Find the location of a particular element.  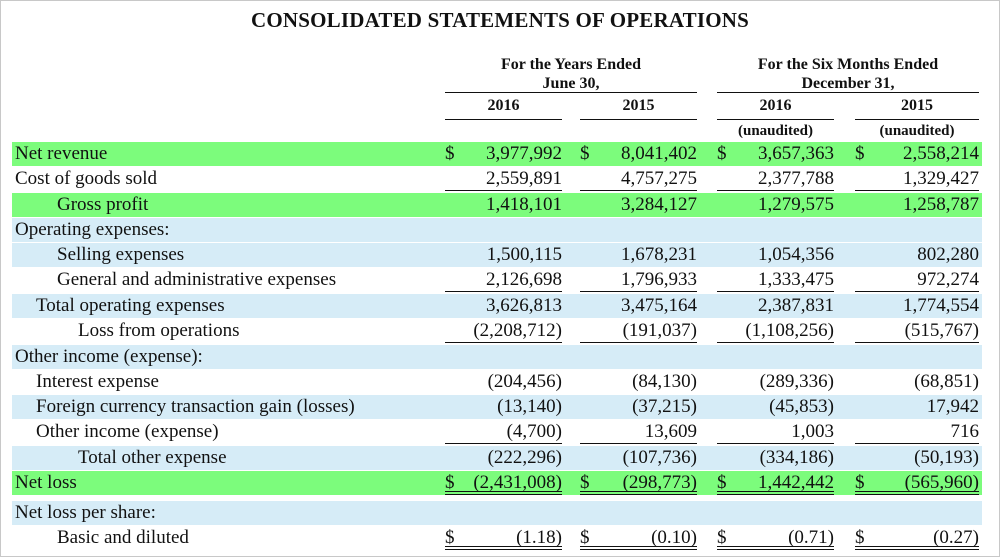

value-cell: (107,736) is located at coordinates (638, 458).